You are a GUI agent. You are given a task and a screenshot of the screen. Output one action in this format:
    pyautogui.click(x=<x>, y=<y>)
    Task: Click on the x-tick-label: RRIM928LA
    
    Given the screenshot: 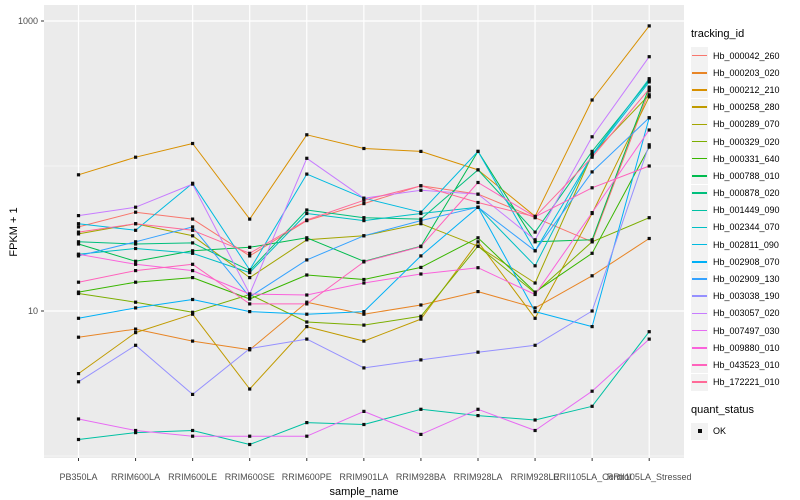 What is the action you would take?
    pyautogui.click(x=477, y=477)
    